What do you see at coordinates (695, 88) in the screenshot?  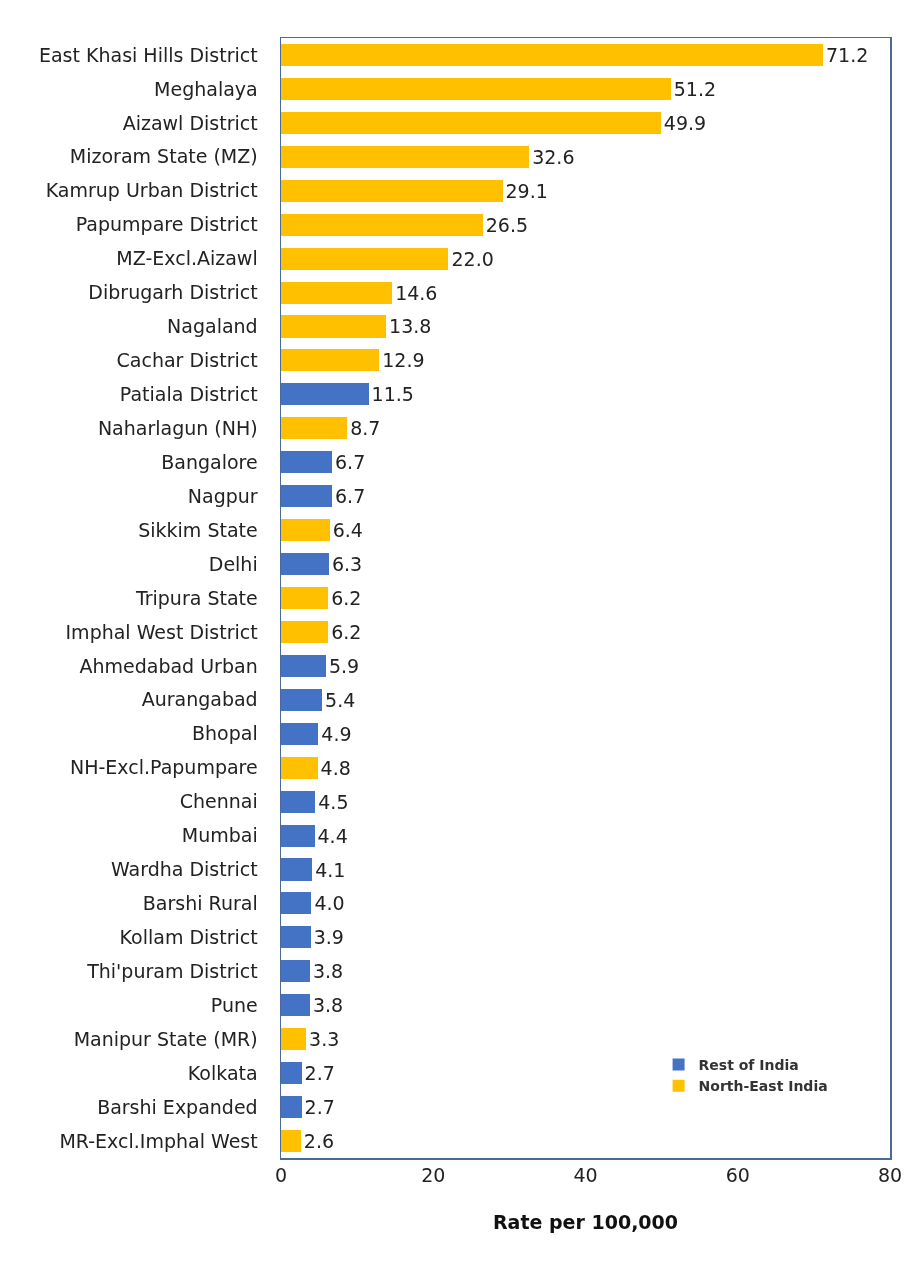 I see `data-label: 51.2` at bounding box center [695, 88].